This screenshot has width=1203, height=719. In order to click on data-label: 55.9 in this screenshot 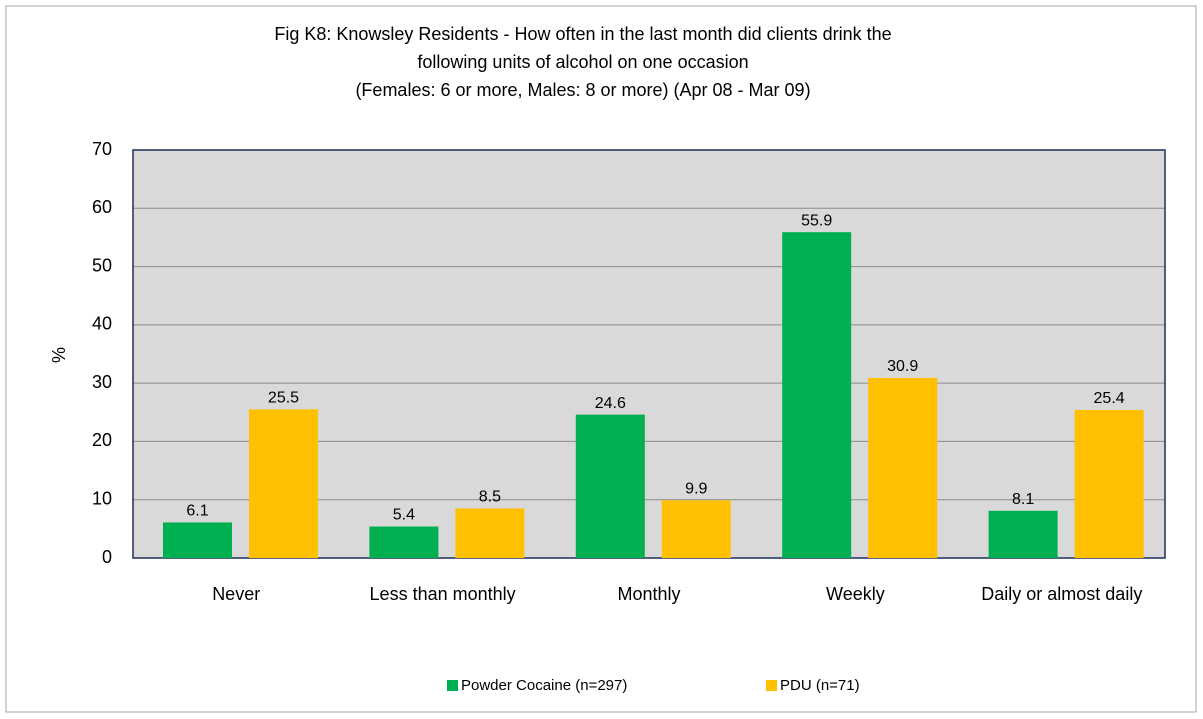, I will do `click(816, 220)`.